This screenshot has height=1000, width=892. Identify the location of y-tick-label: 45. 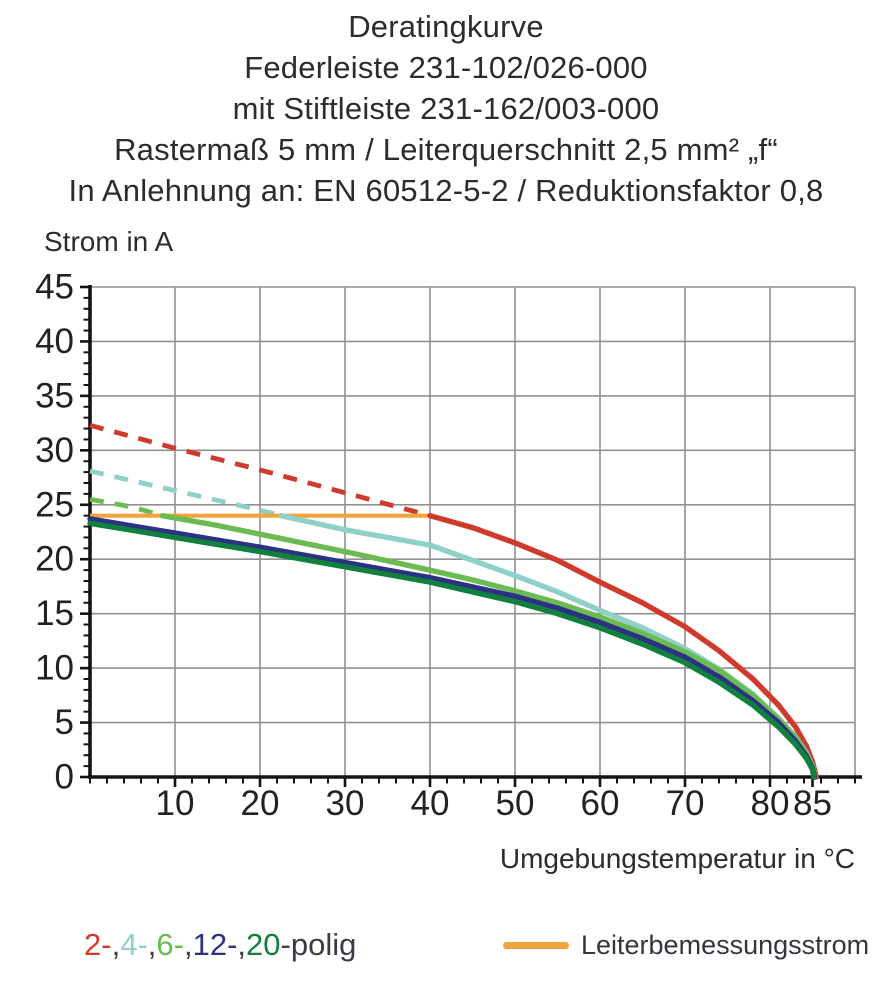
(54, 287).